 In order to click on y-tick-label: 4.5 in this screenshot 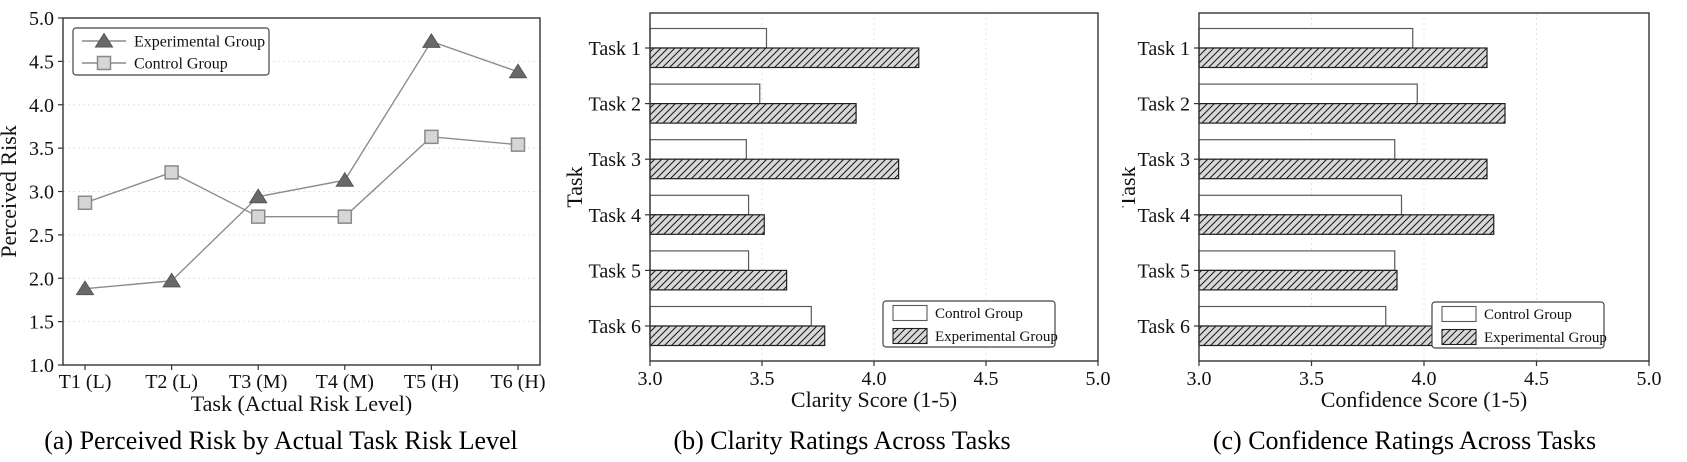, I will do `click(41, 62)`.